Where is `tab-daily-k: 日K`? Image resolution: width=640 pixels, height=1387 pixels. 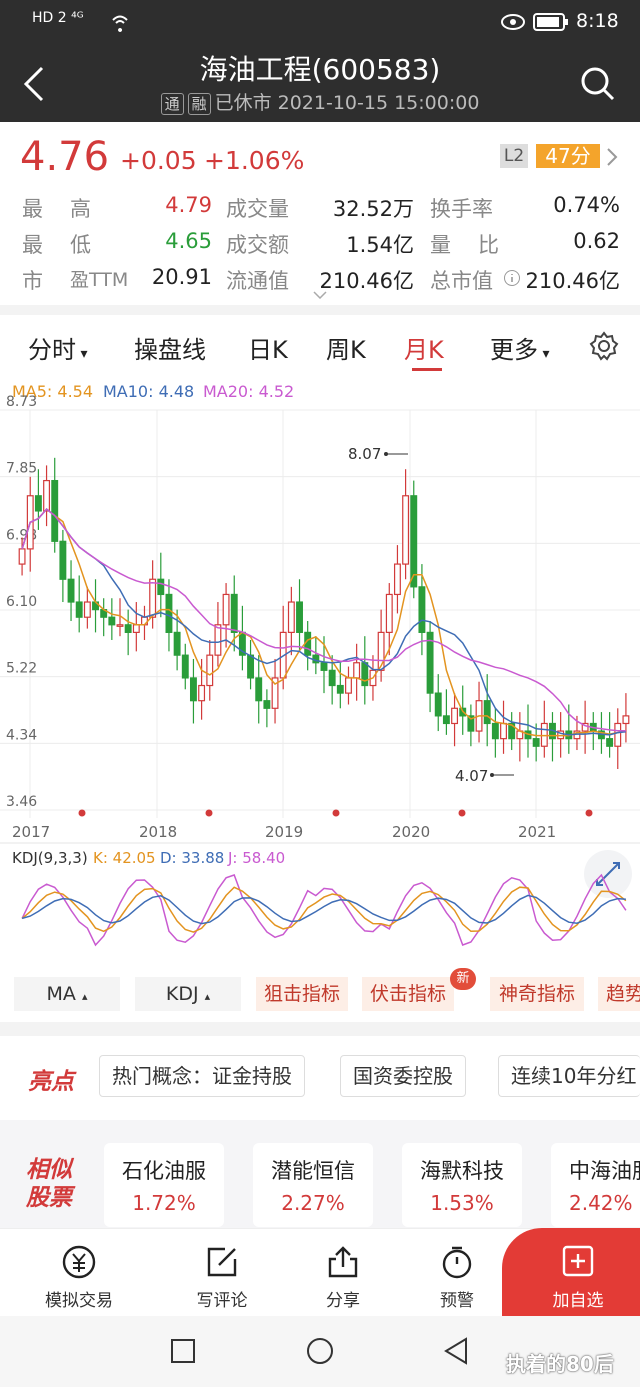
tab-daily-k: 日K is located at coordinates (268, 350).